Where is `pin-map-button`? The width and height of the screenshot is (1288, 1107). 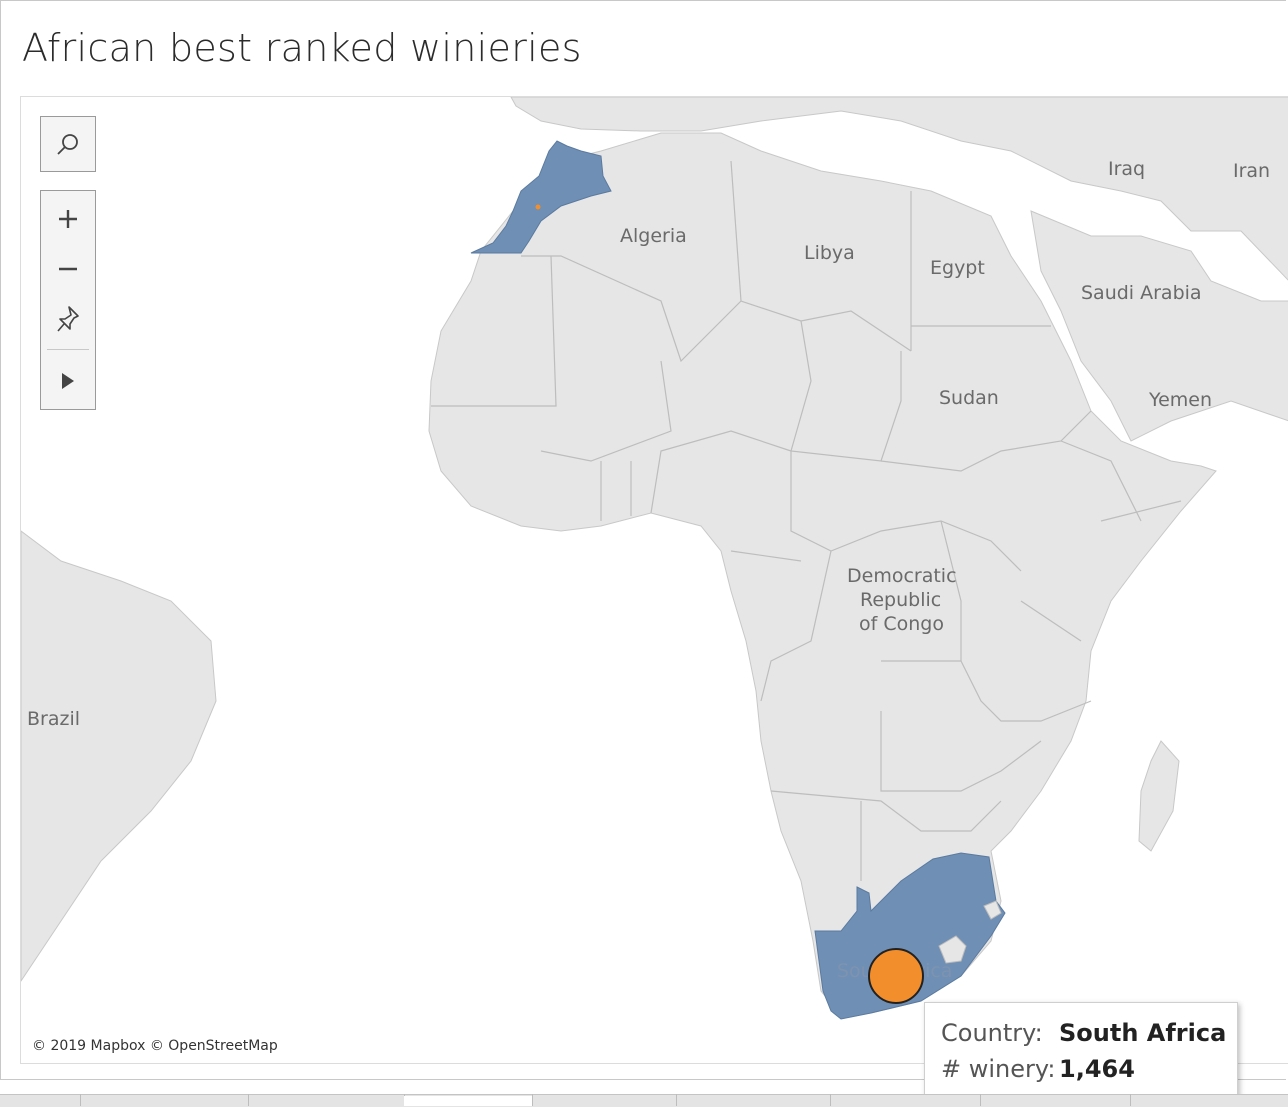 pin-map-button is located at coordinates (68, 319).